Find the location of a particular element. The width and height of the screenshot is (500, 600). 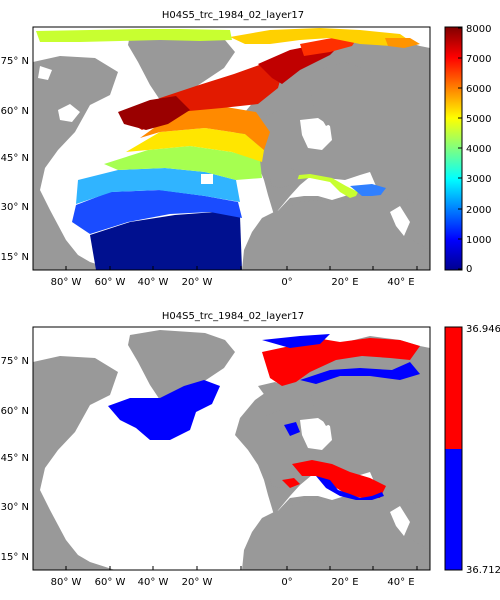

africa is located at coordinates (336, 232).